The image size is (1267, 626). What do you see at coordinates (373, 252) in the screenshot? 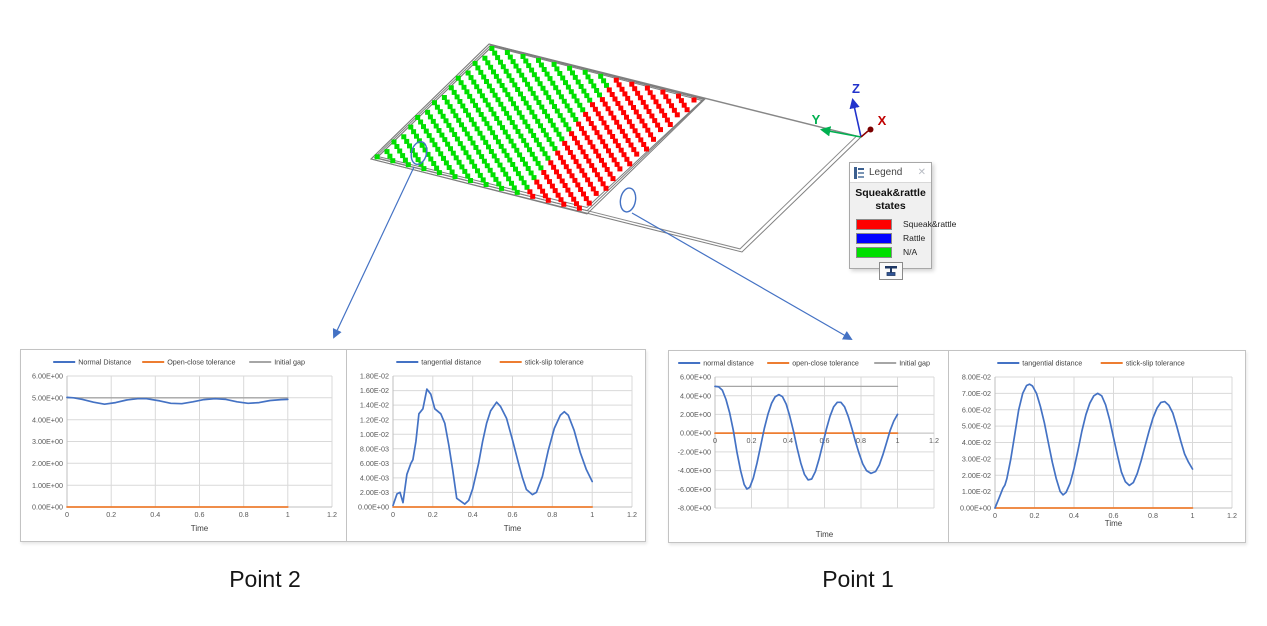
I see `arrow-to-point-2-charts` at bounding box center [373, 252].